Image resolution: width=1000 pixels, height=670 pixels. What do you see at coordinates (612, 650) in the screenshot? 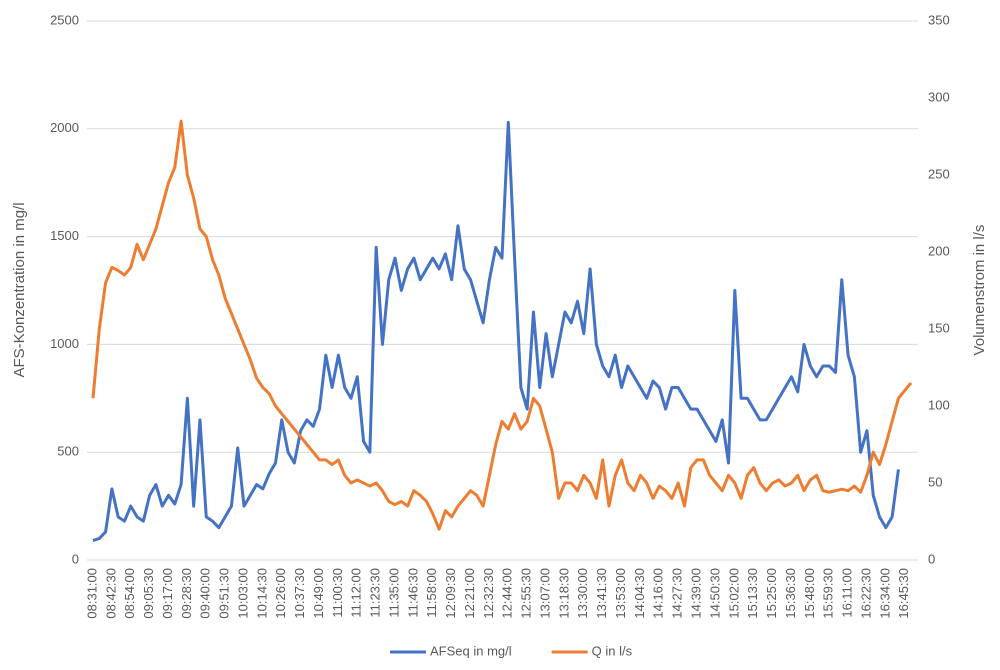
I see `legend-label: Q in l/s` at bounding box center [612, 650].